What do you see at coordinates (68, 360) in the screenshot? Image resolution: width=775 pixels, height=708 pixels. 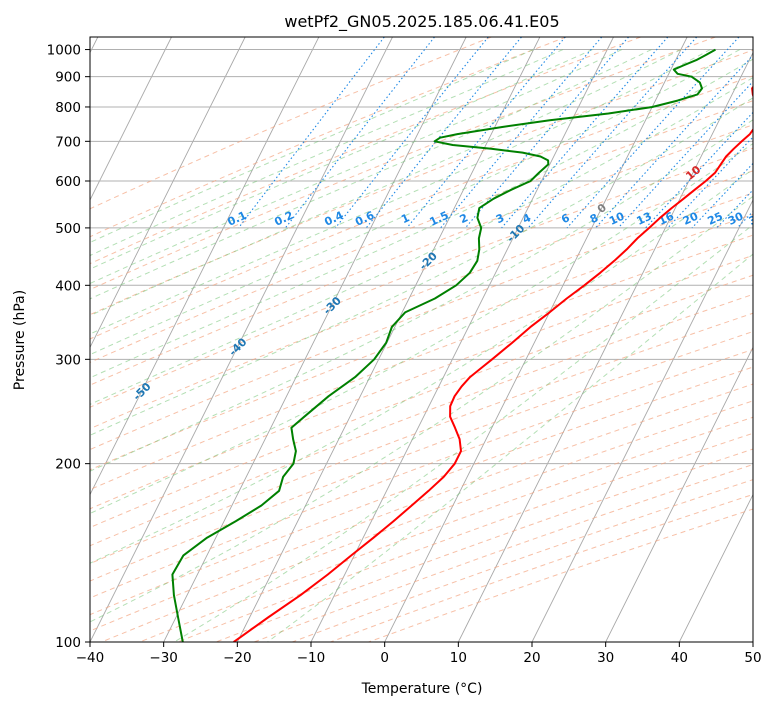 I see `y-tick-label: 300` at bounding box center [68, 360].